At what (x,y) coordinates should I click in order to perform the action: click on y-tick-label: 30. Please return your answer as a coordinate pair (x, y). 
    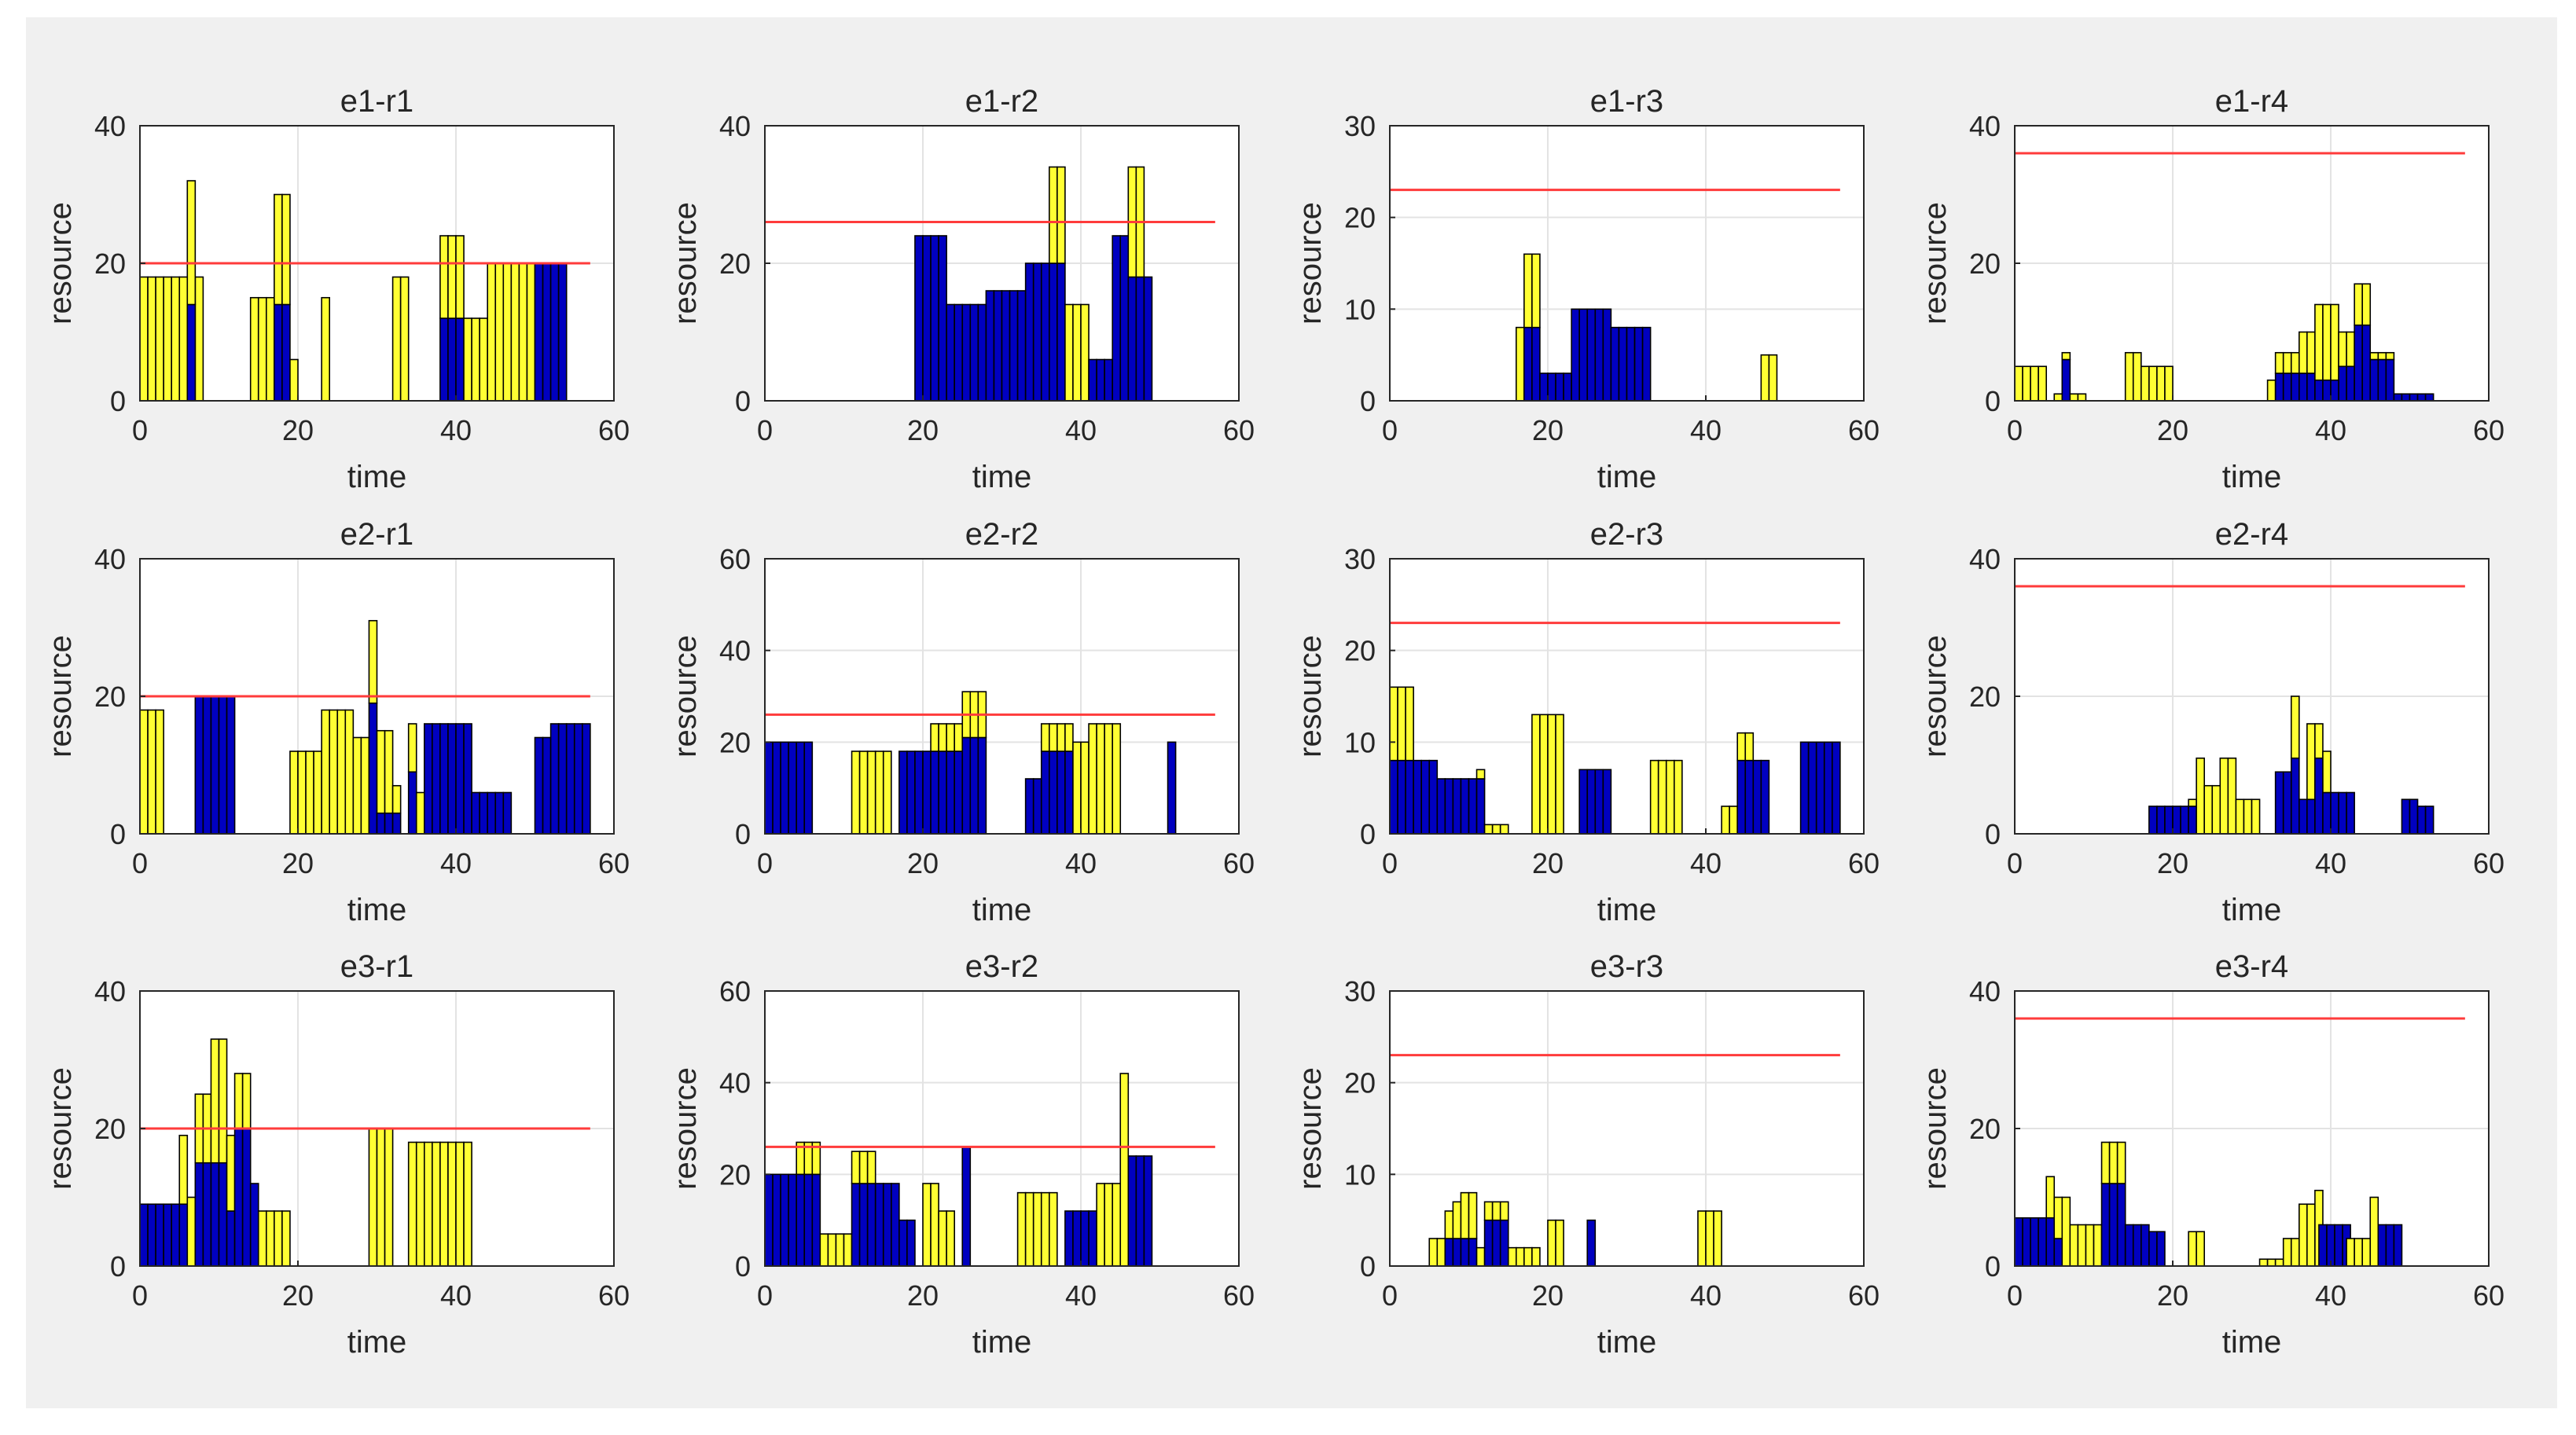
    Looking at the image, I should click on (1360, 991).